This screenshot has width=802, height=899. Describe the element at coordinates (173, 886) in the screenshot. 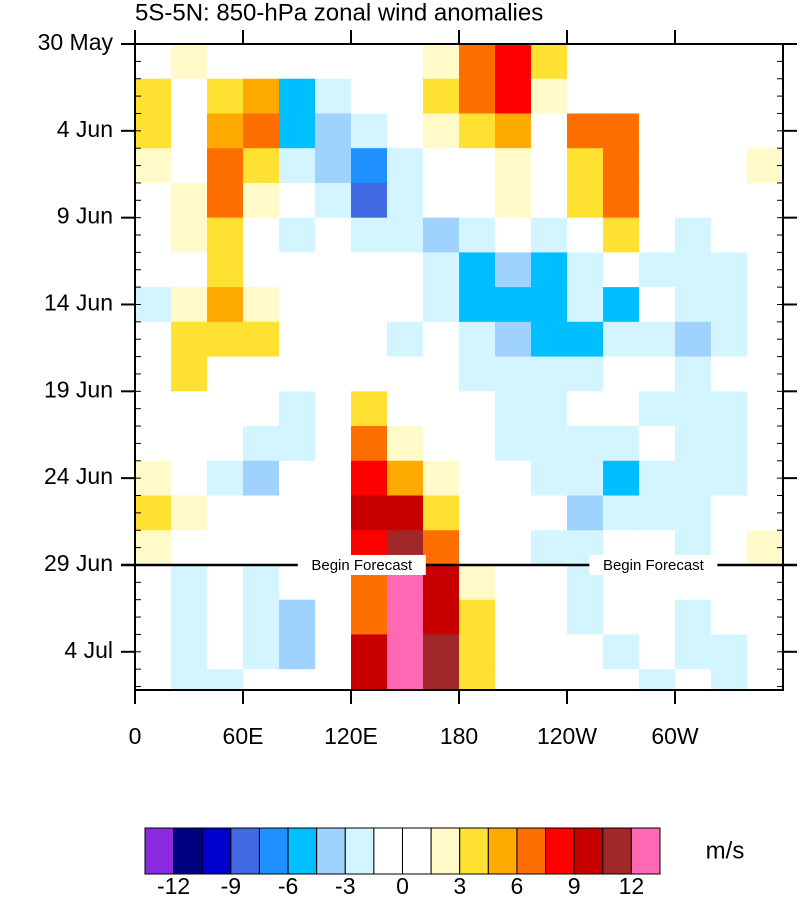

I see `colorbar-label: -12` at that location.